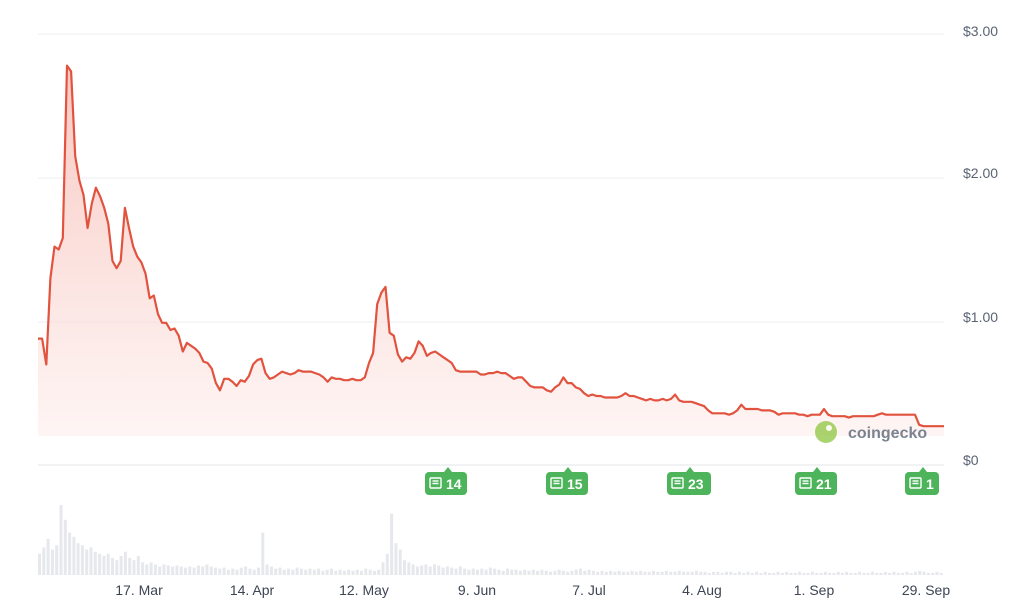 This screenshot has height=616, width=1024. I want to click on news-badge-23: 23, so click(689, 481).